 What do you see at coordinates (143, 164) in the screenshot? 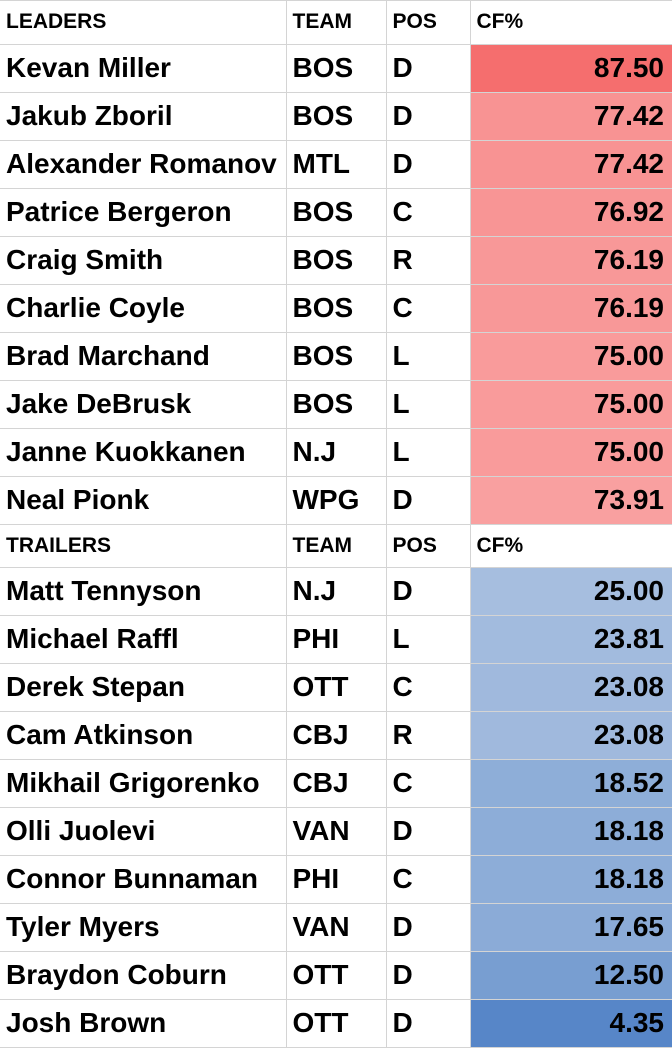
I see `player-name-cell: Alexander Romanov` at bounding box center [143, 164].